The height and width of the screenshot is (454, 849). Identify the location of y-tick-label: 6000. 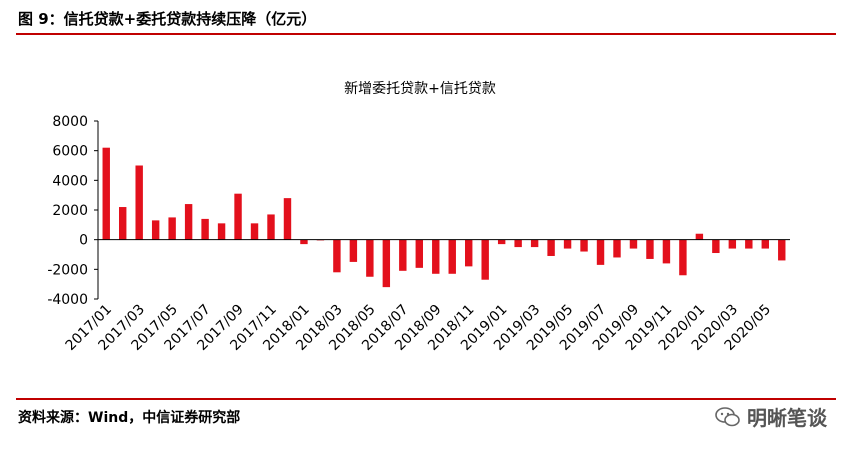
(70, 152).